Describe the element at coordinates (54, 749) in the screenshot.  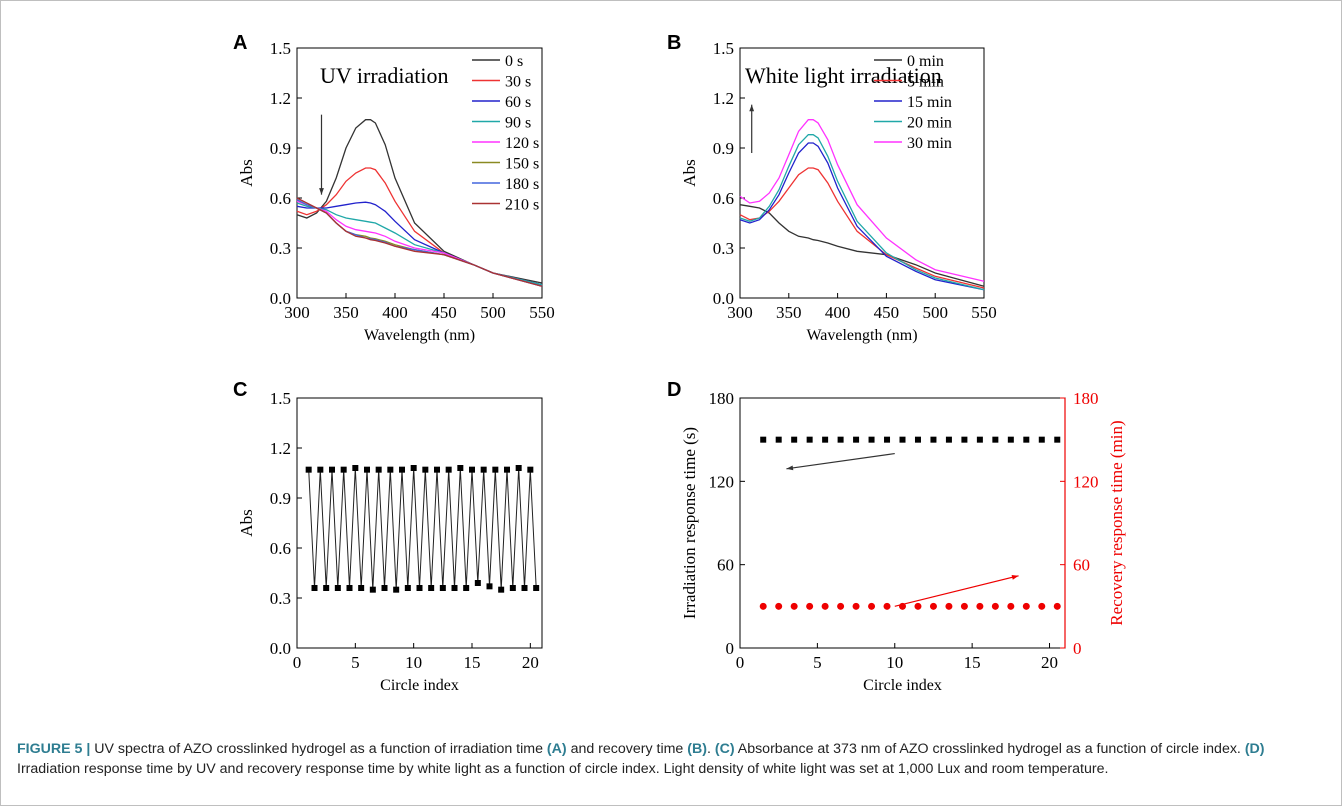
I see `caption-label: FIGURE 5 |` at that location.